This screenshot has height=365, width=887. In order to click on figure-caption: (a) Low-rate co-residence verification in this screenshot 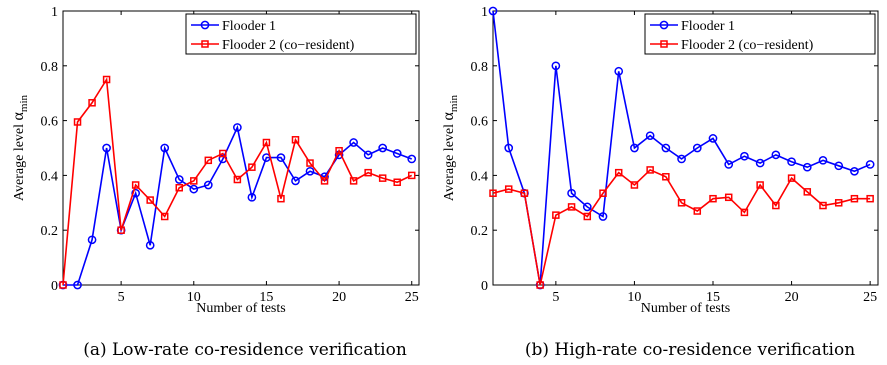, I will do `click(245, 350)`.